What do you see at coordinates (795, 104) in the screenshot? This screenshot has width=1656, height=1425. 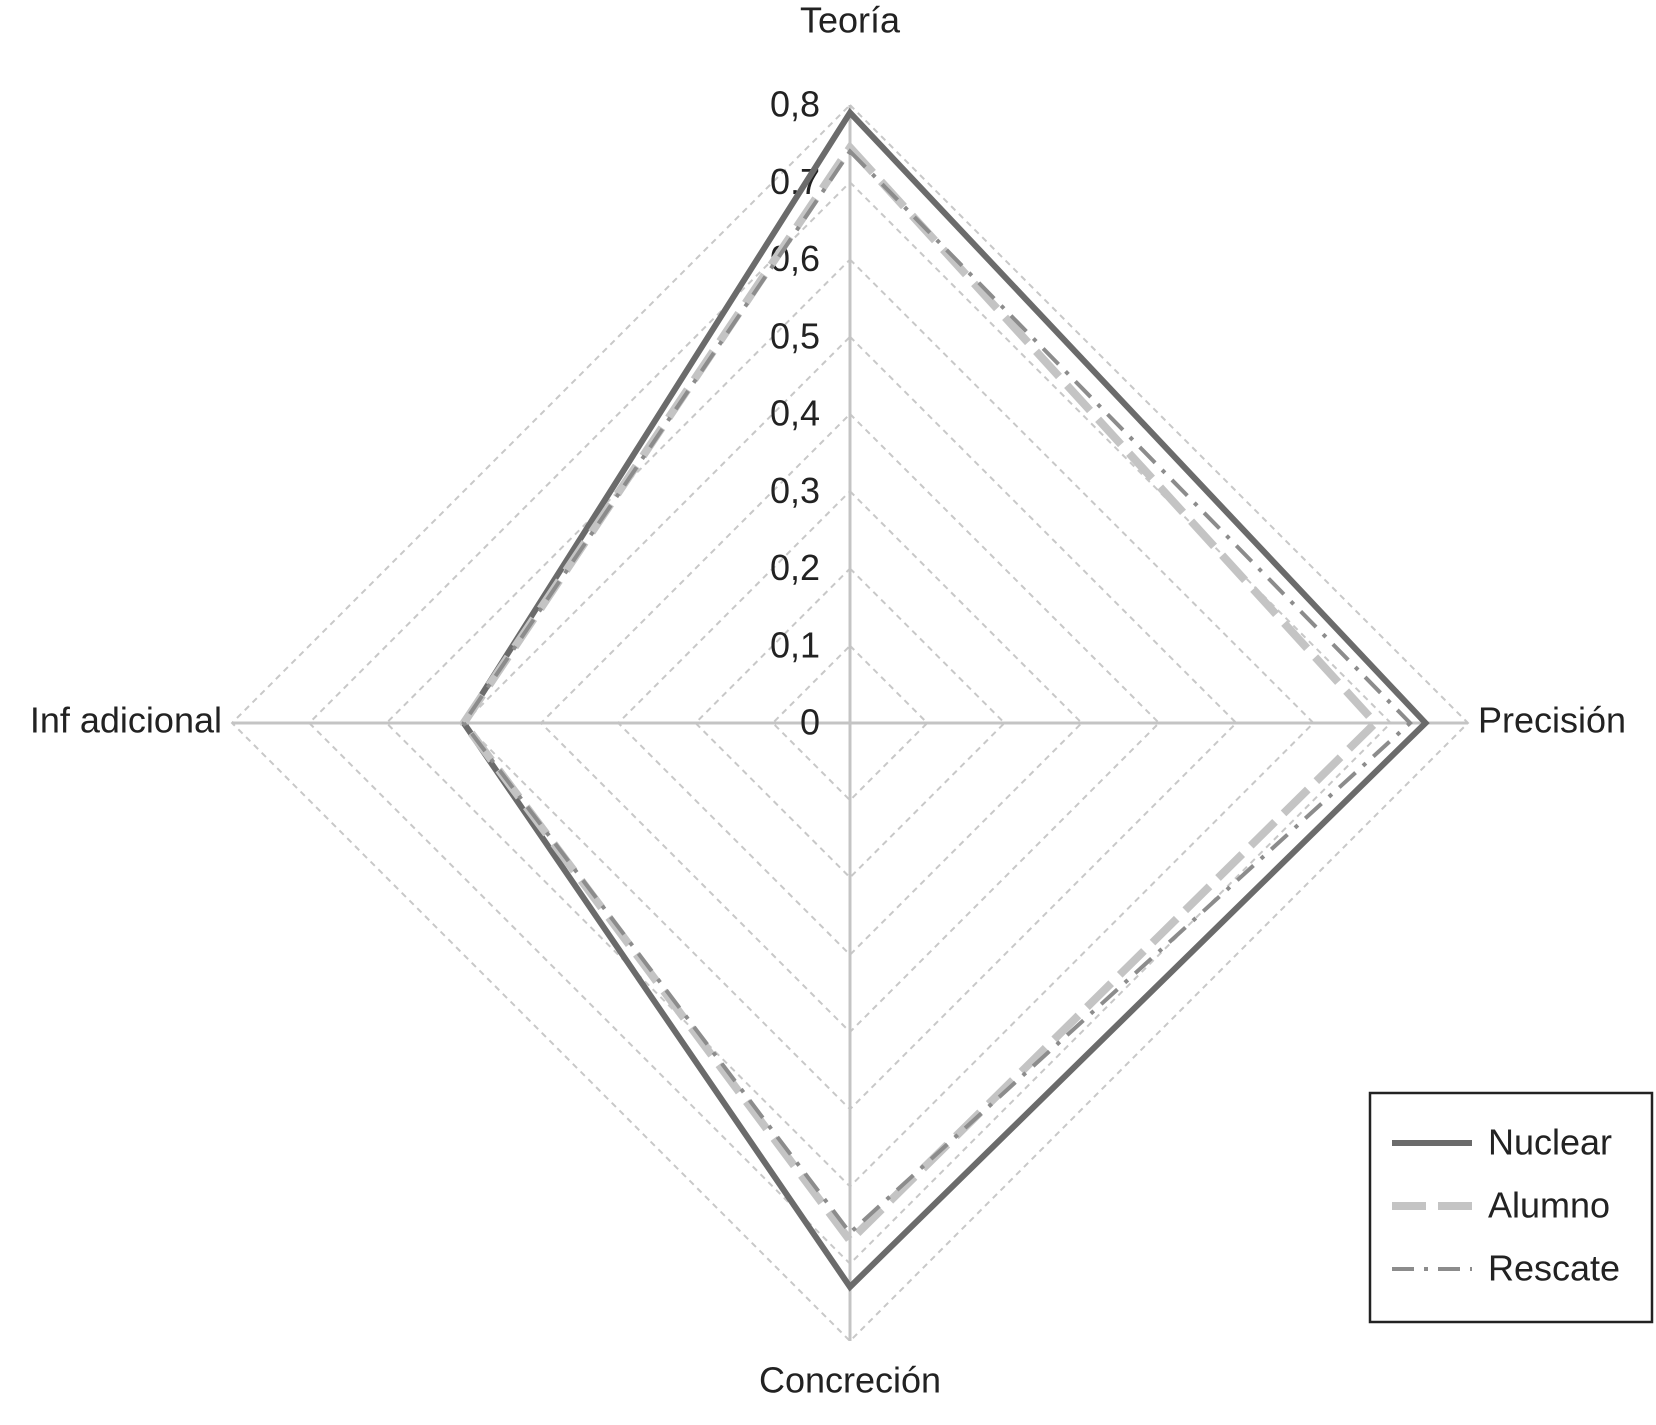 I see `r-tick-label: 0,8` at bounding box center [795, 104].